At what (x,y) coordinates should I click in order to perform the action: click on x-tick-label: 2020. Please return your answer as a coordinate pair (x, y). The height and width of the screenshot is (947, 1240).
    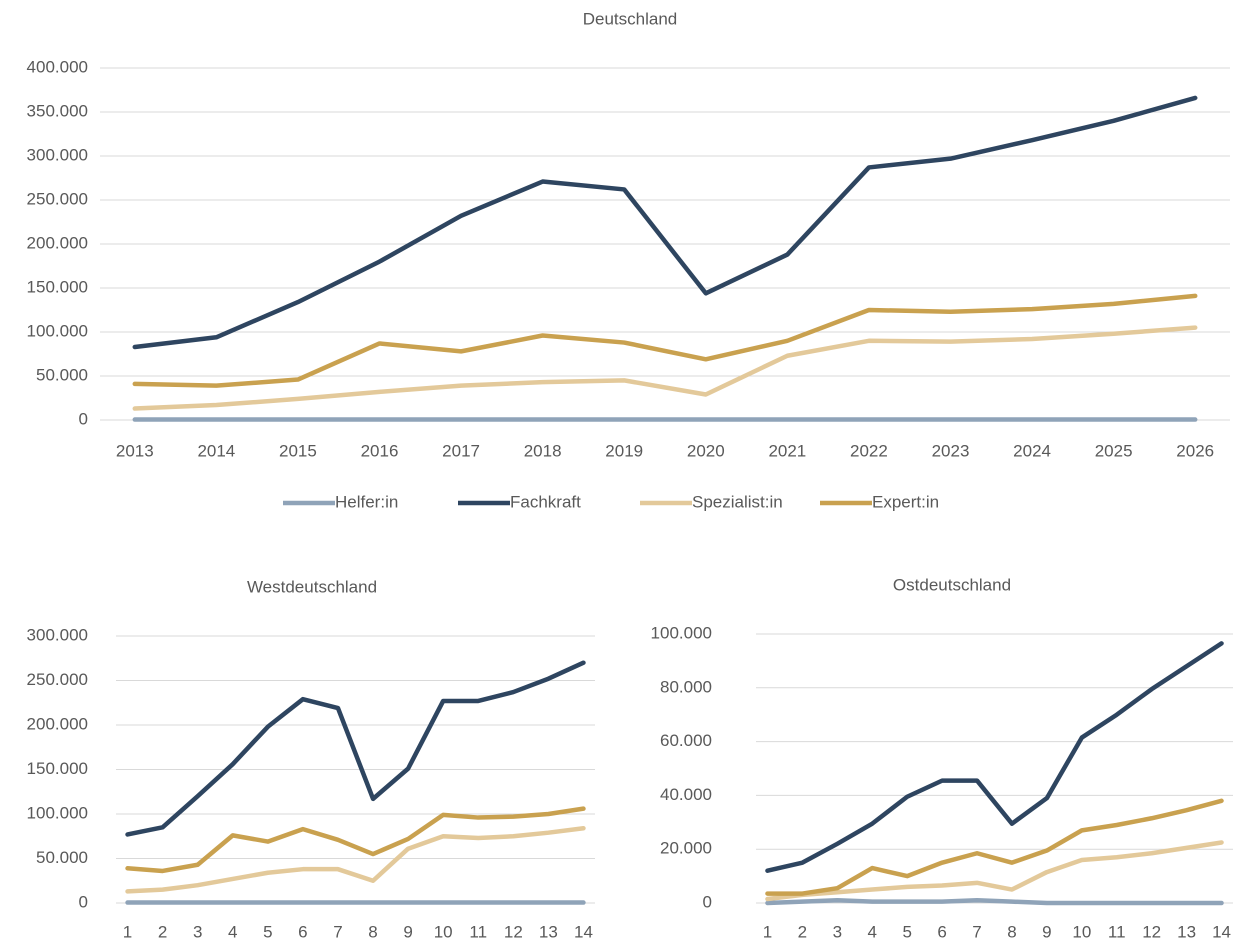
    Looking at the image, I should click on (706, 450).